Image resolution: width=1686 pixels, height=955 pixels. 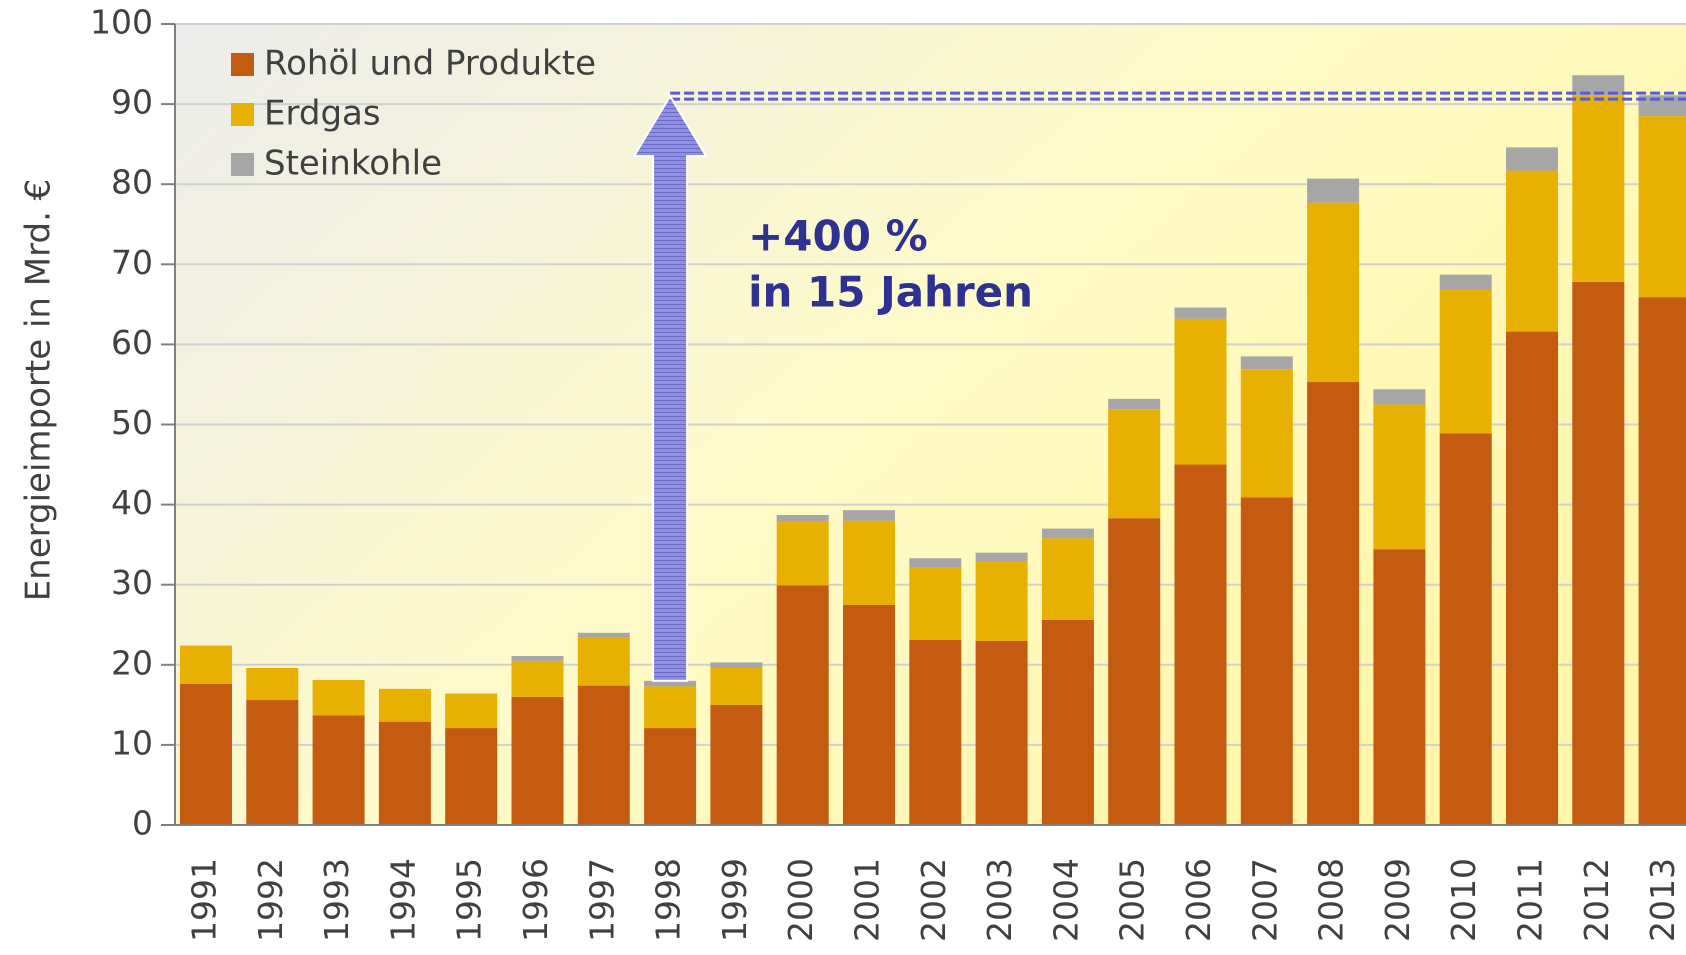 I want to click on y-tick-label: 80, so click(x=132, y=182).